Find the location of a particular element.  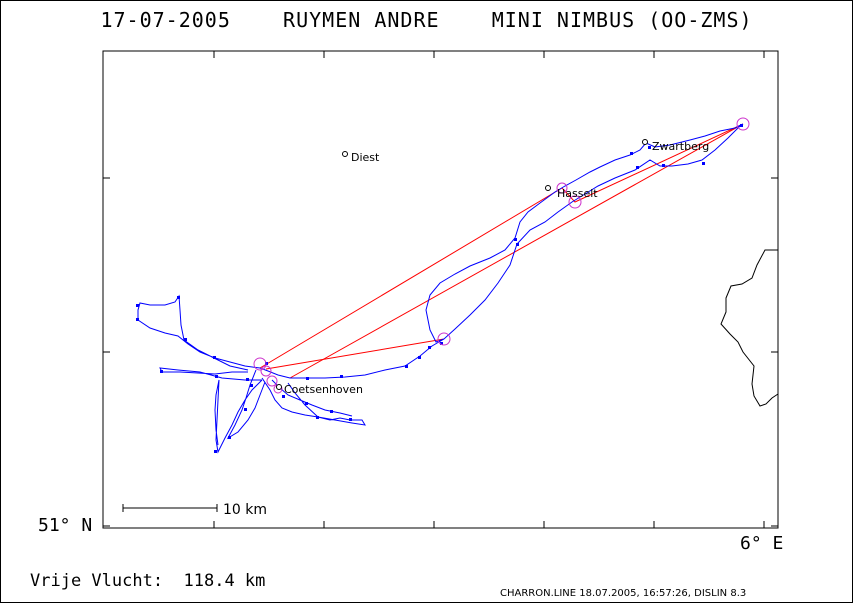

place-label-coetsenhoven: Coetsenhoven is located at coordinates (323, 389).